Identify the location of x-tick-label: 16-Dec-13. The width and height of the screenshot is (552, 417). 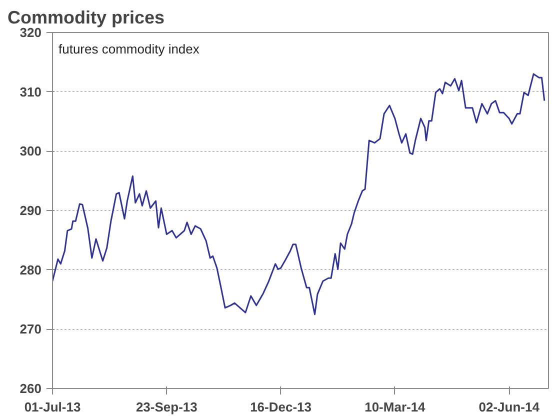
(281, 407).